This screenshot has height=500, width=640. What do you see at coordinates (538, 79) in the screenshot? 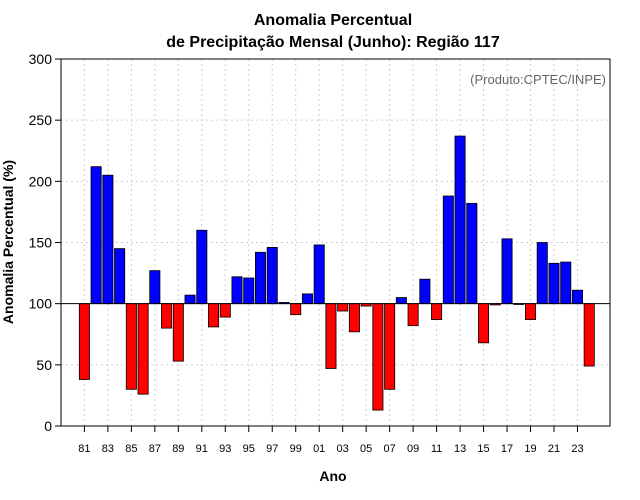
I see `credit-text: (Produto:CPTEC/INPE)` at bounding box center [538, 79].